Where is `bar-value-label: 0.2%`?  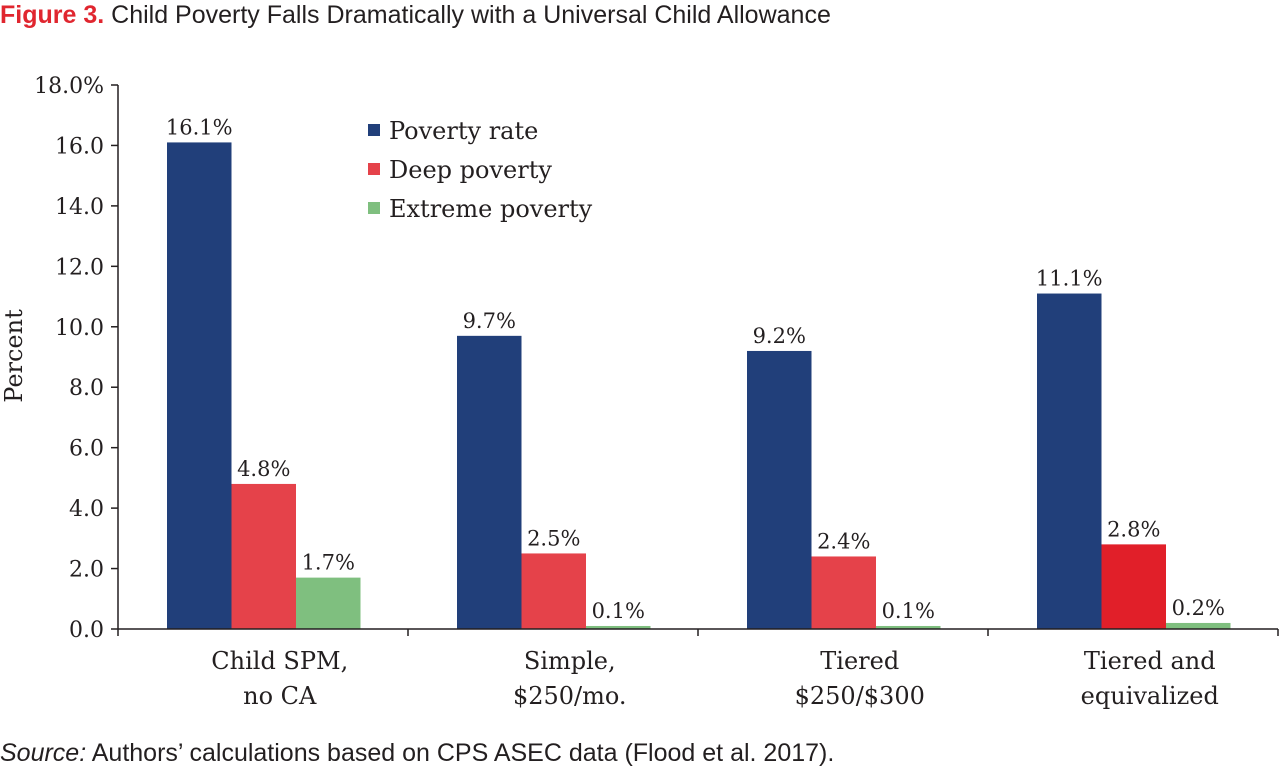
bar-value-label: 0.2% is located at coordinates (1198, 608).